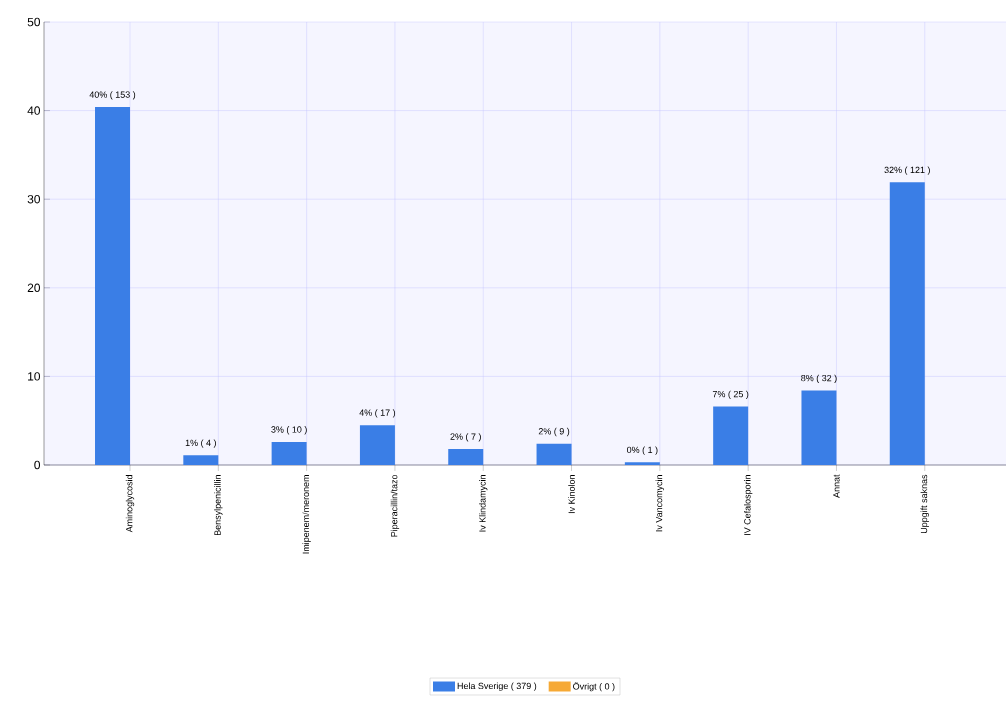  I want to click on data-label: 0% ( 1 ), so click(642, 450).